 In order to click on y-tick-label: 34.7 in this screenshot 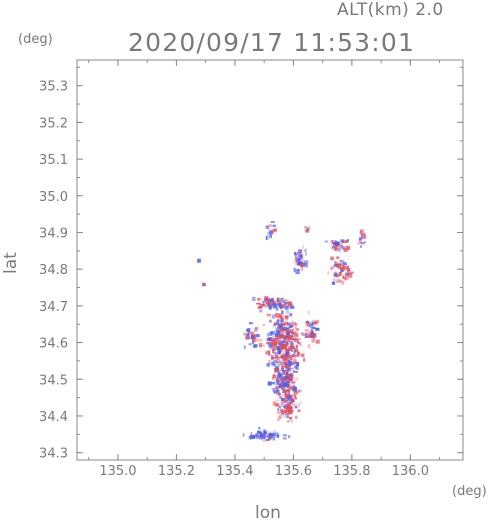, I will do `click(53, 307)`.